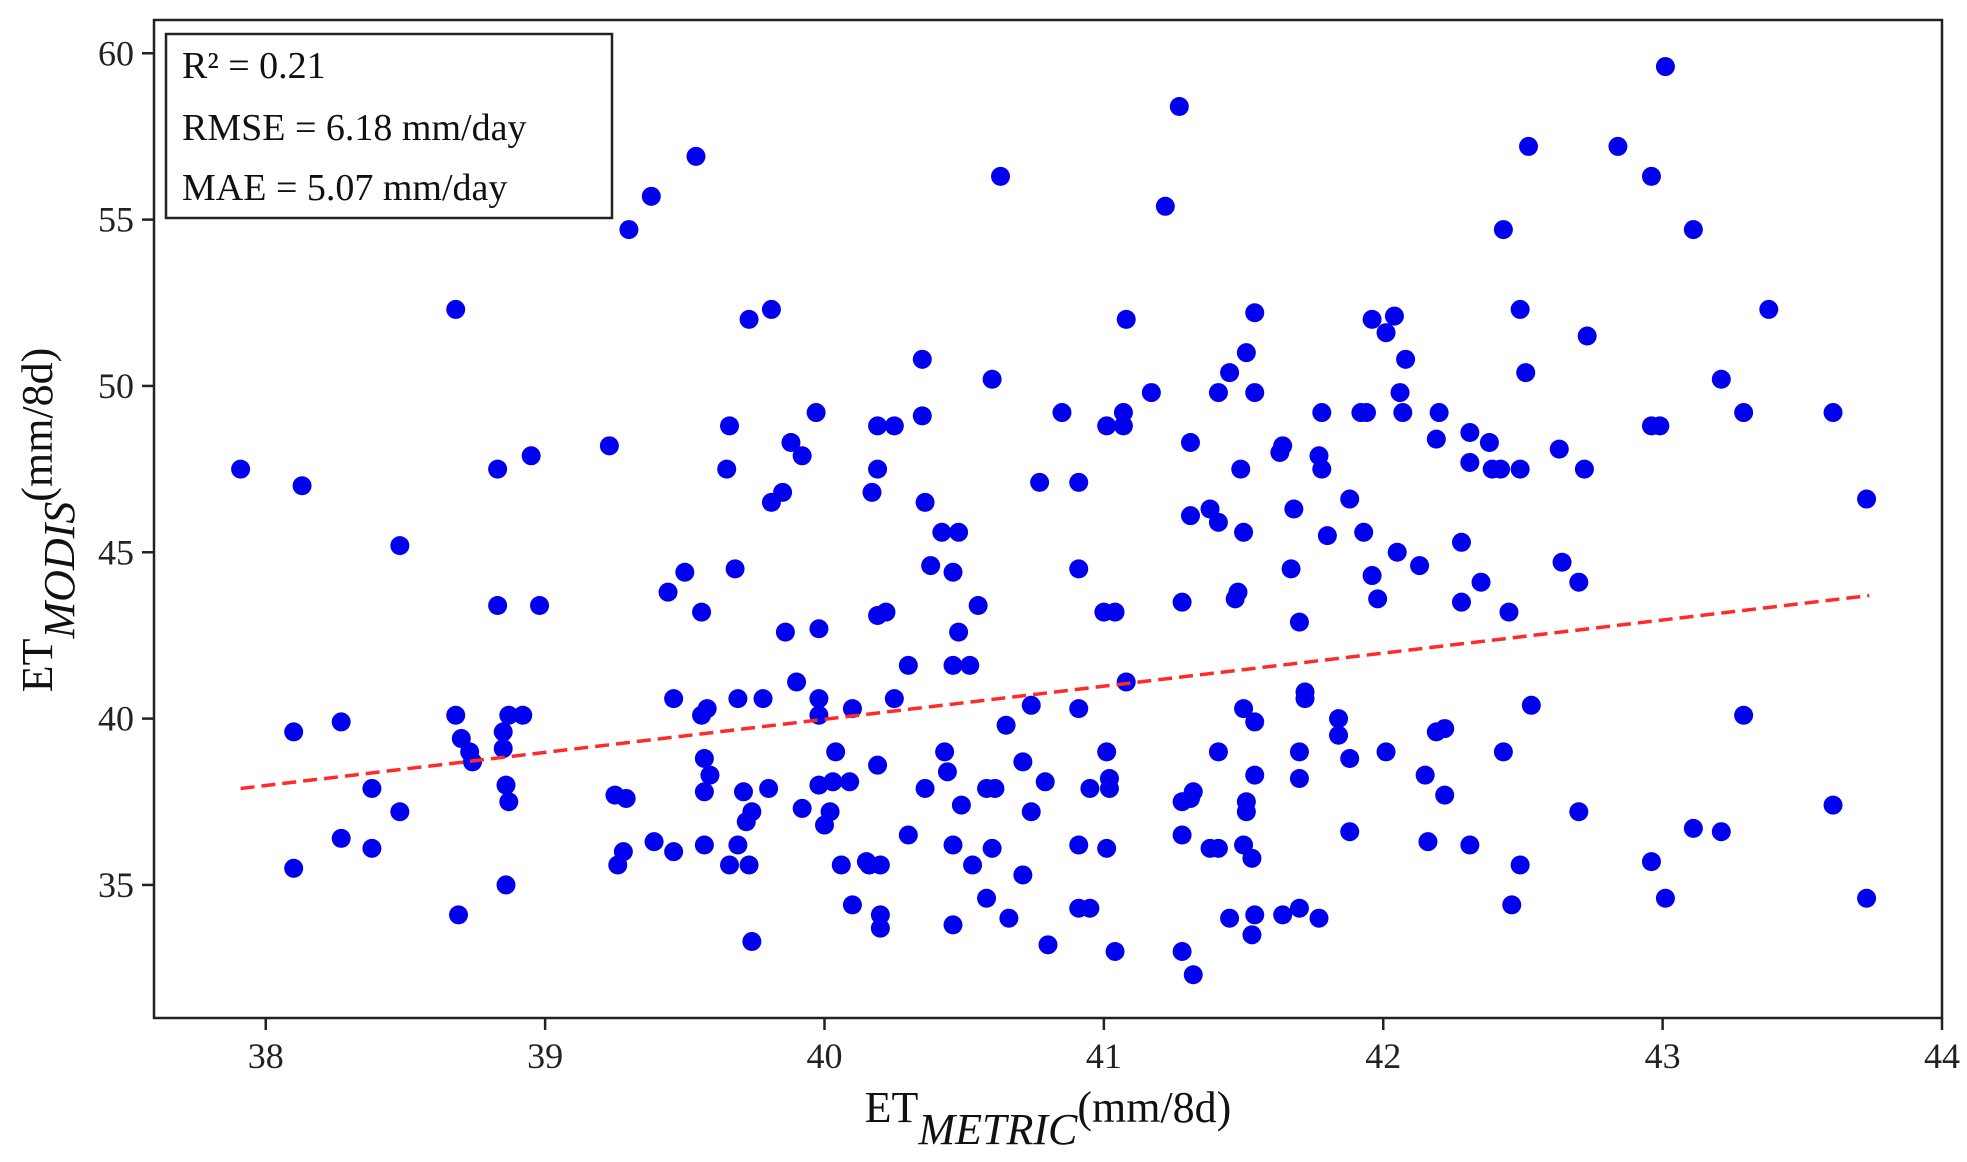 This screenshot has width=1967, height=1162. What do you see at coordinates (825, 1056) in the screenshot?
I see `x-tick-label: 40` at bounding box center [825, 1056].